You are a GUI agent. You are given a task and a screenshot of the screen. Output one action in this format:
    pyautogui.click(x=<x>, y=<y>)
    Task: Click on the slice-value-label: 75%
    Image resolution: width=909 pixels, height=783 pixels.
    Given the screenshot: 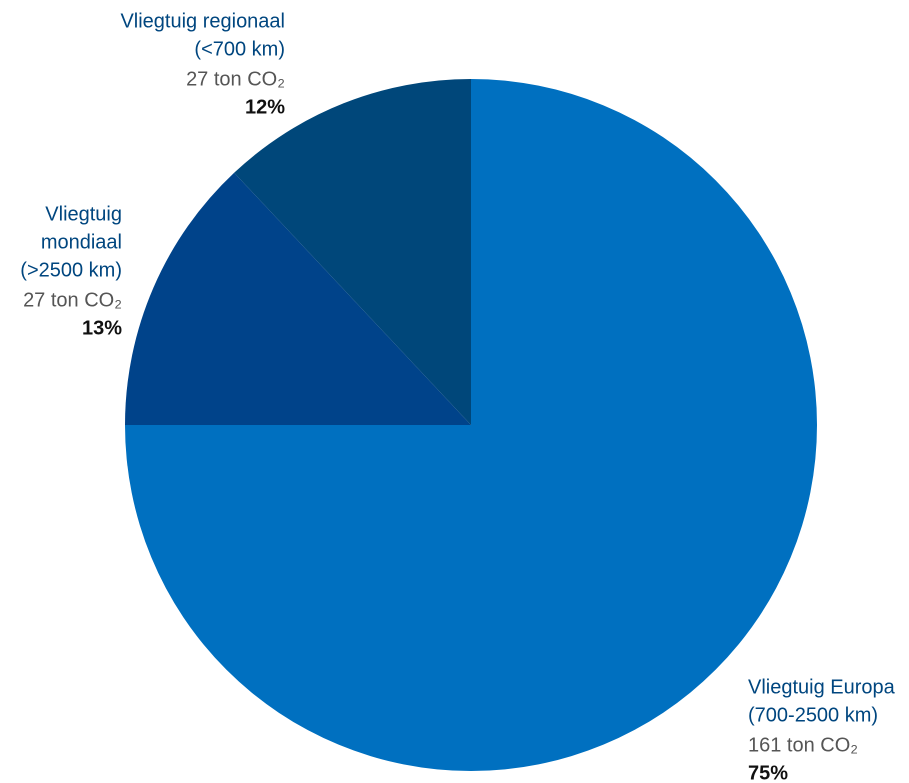 What is the action you would take?
    pyautogui.click(x=768, y=772)
    